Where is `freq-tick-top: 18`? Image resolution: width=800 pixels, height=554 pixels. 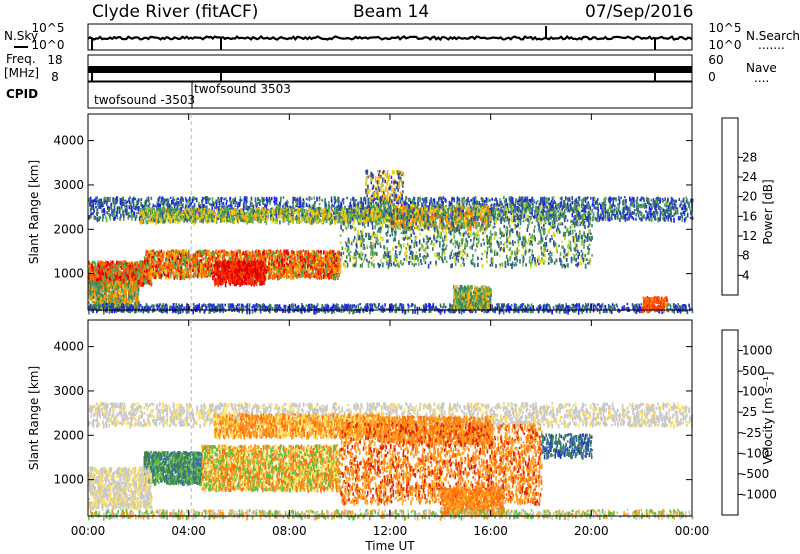 freq-tick-top: 18 is located at coordinates (54, 60).